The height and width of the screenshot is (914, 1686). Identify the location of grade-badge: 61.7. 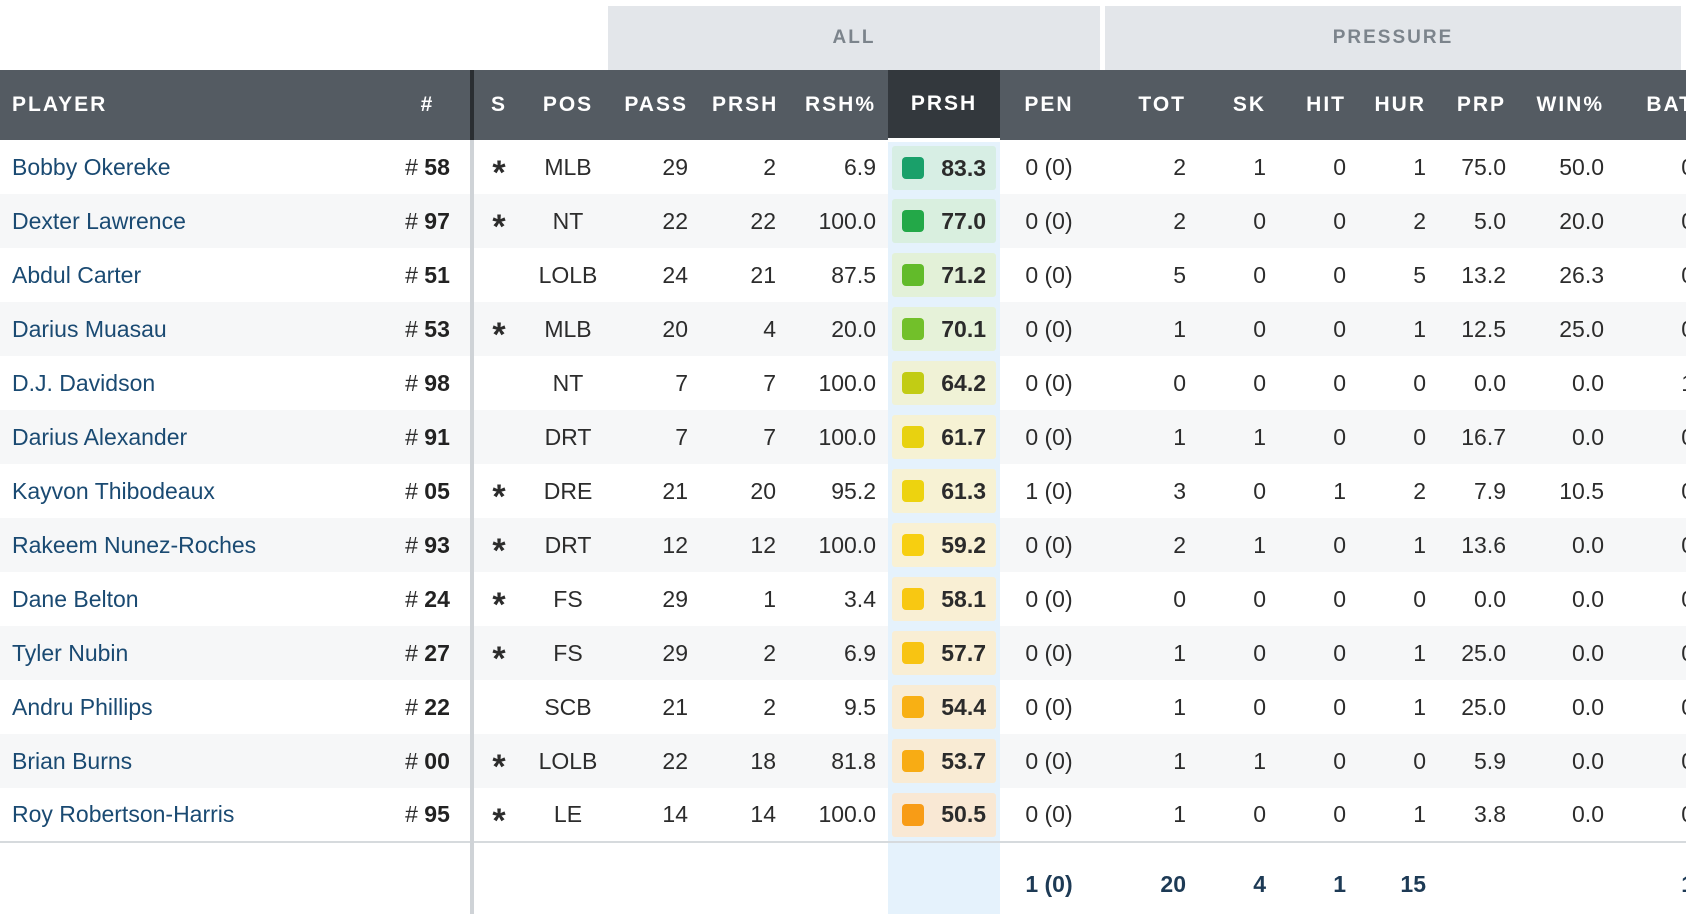
(944, 437).